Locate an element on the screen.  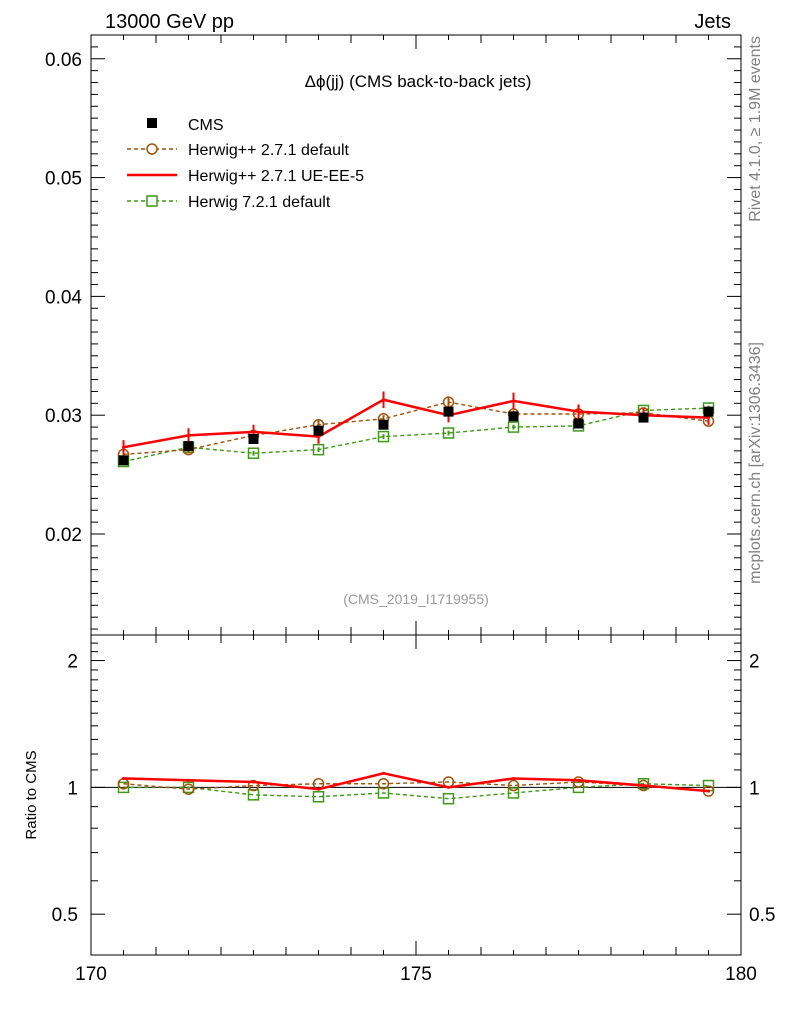
legend-entry-herwigpp-default: Herwig++ 2.7.1 default is located at coordinates (238, 150).